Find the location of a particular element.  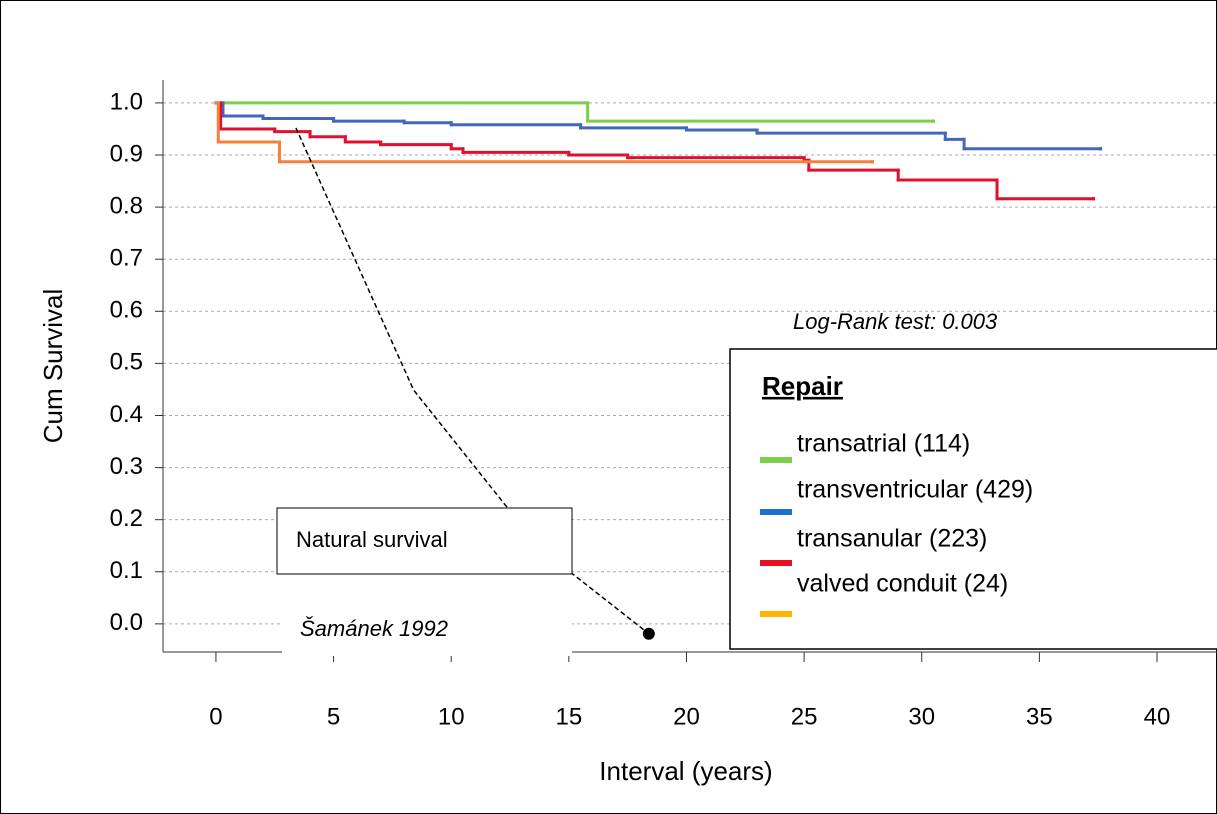

x-tick-label: 30 is located at coordinates (921, 716).